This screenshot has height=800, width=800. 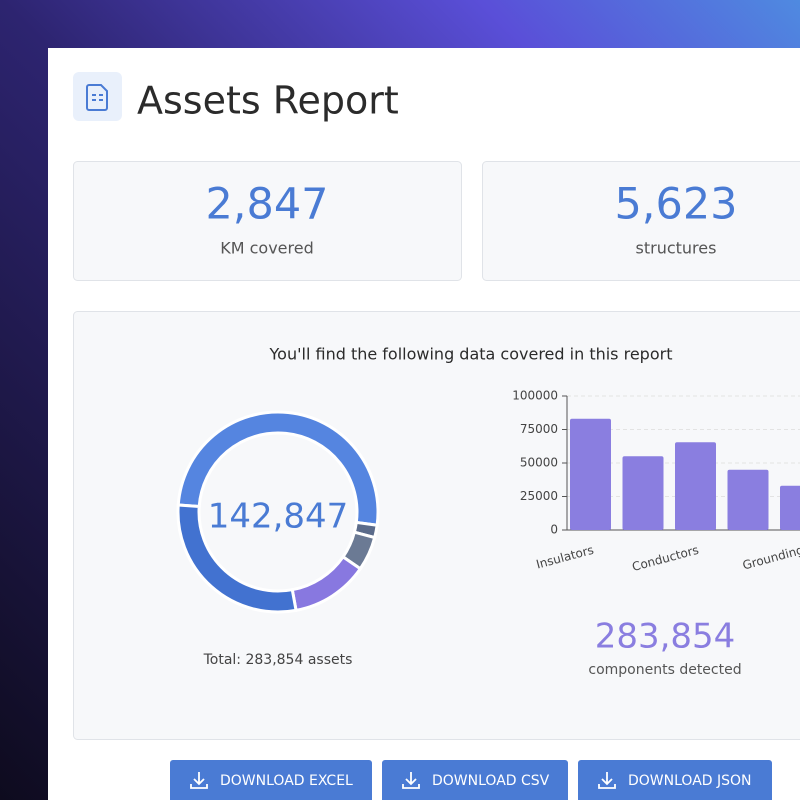 What do you see at coordinates (675, 205) in the screenshot?
I see `stat-value: 5,623` at bounding box center [675, 205].